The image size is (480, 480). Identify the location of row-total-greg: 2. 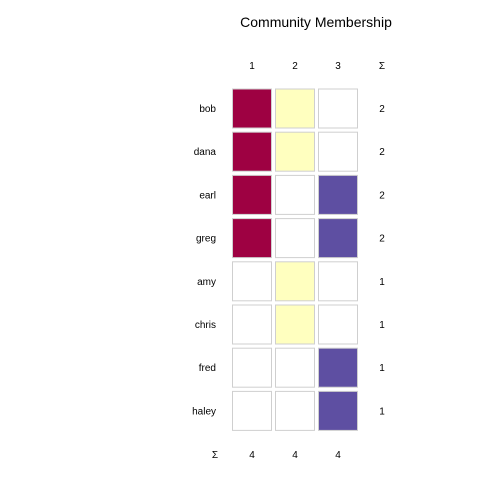
(382, 239).